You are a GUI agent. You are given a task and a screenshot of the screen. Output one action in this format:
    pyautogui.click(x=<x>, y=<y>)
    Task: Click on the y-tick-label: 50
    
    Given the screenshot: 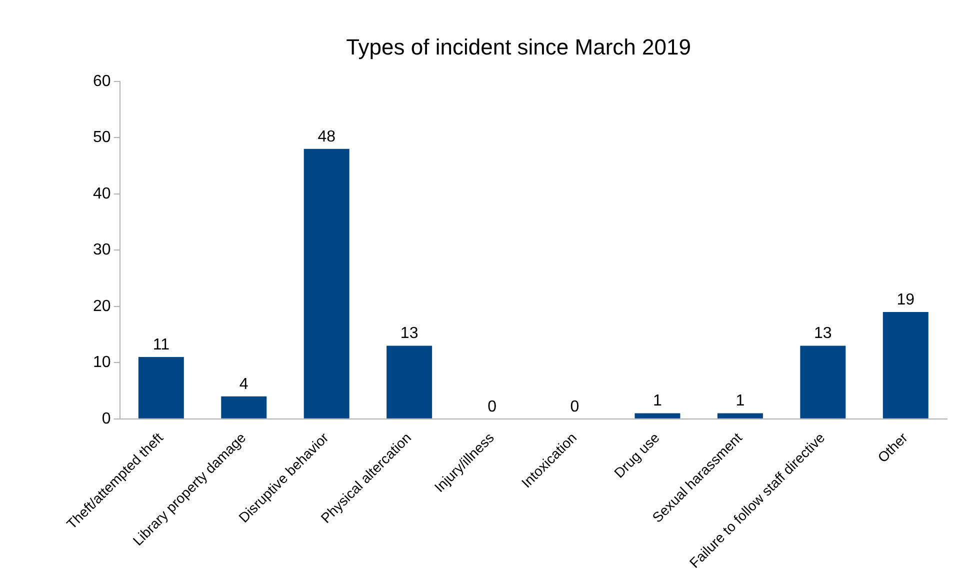 What is the action you would take?
    pyautogui.click(x=102, y=137)
    